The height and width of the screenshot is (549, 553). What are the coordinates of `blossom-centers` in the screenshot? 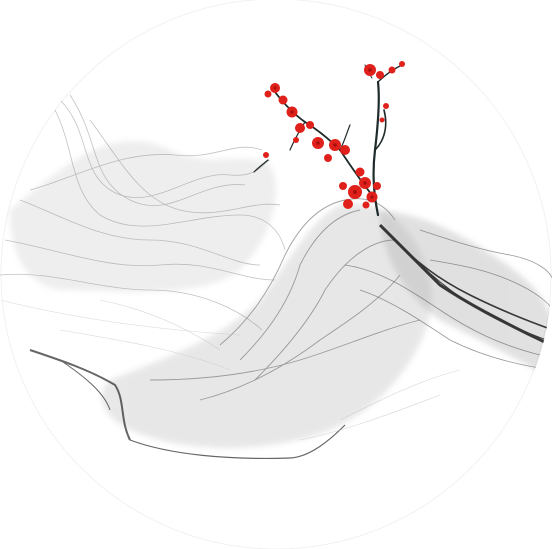 It's located at (323, 133).